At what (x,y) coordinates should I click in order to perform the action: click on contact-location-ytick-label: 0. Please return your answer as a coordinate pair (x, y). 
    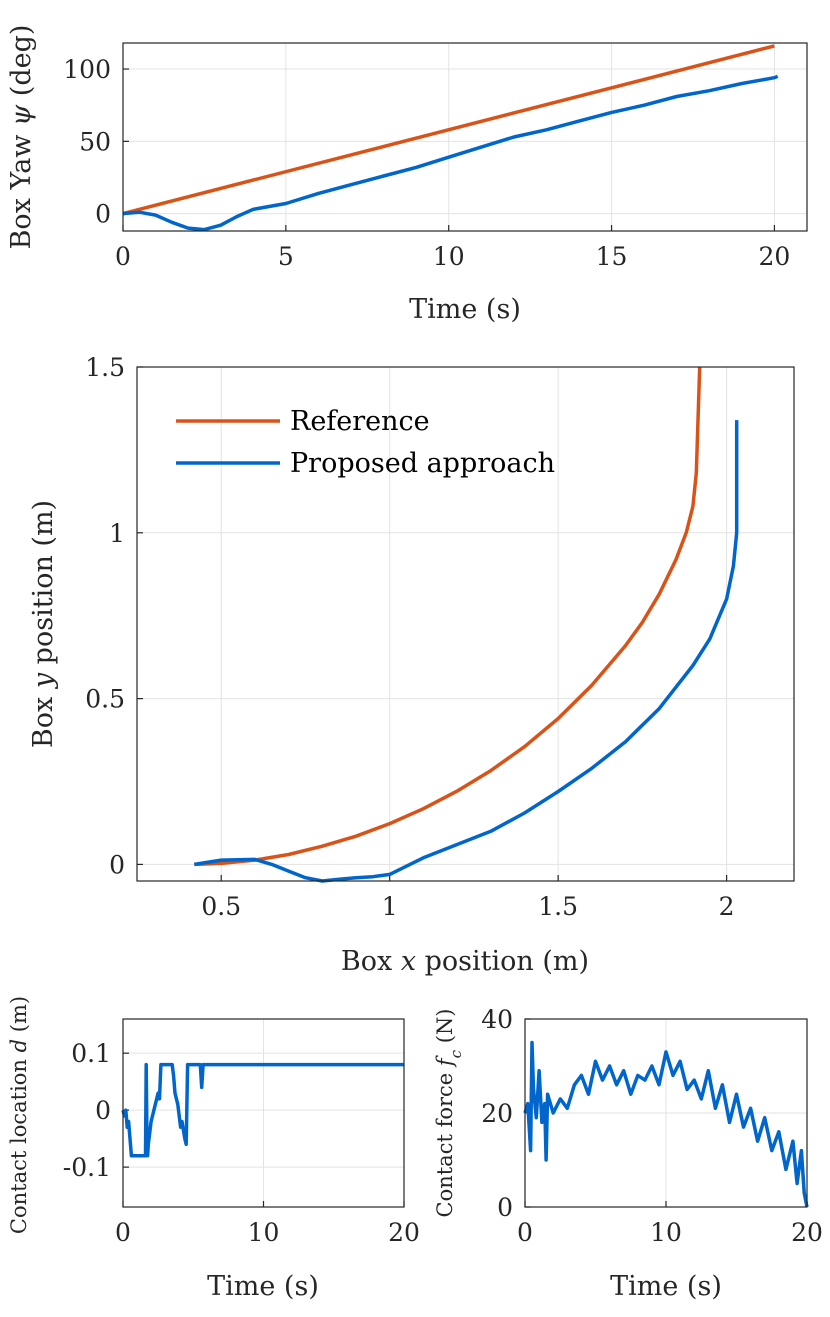
    Looking at the image, I should click on (103, 1110).